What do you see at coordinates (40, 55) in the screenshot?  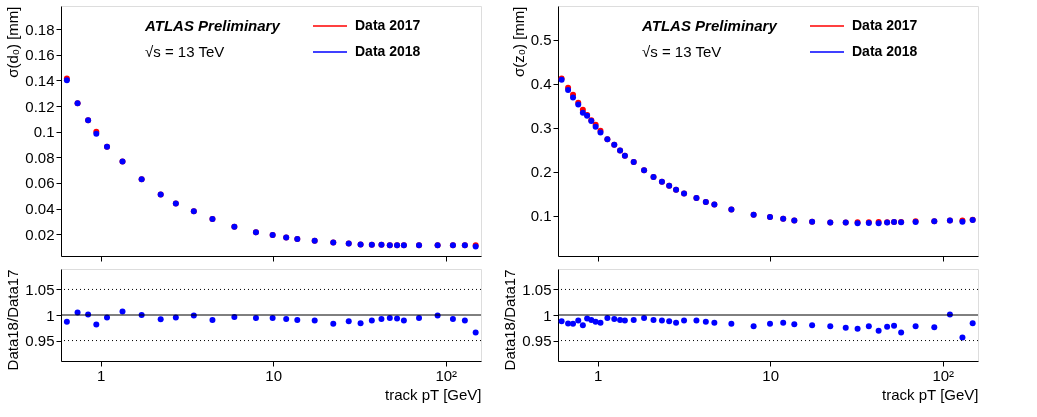 I see `y-tick-label: 0.16` at bounding box center [40, 55].